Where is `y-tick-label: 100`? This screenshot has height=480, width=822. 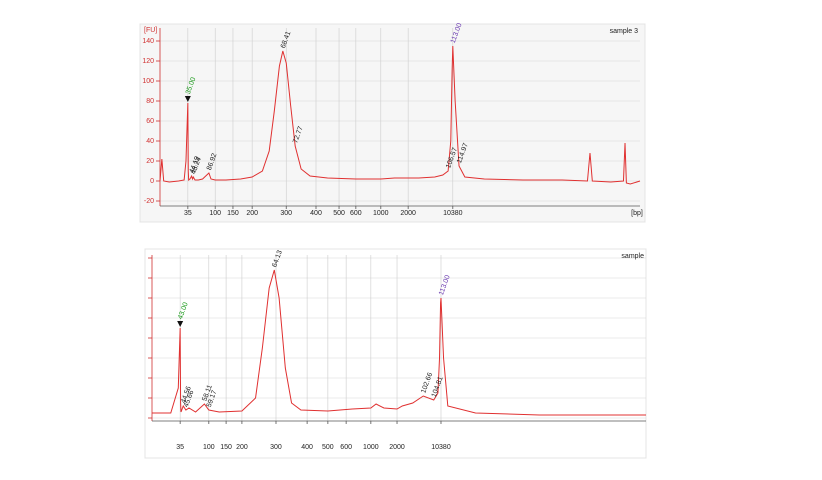
y-tick-label: 100 is located at coordinates (148, 81).